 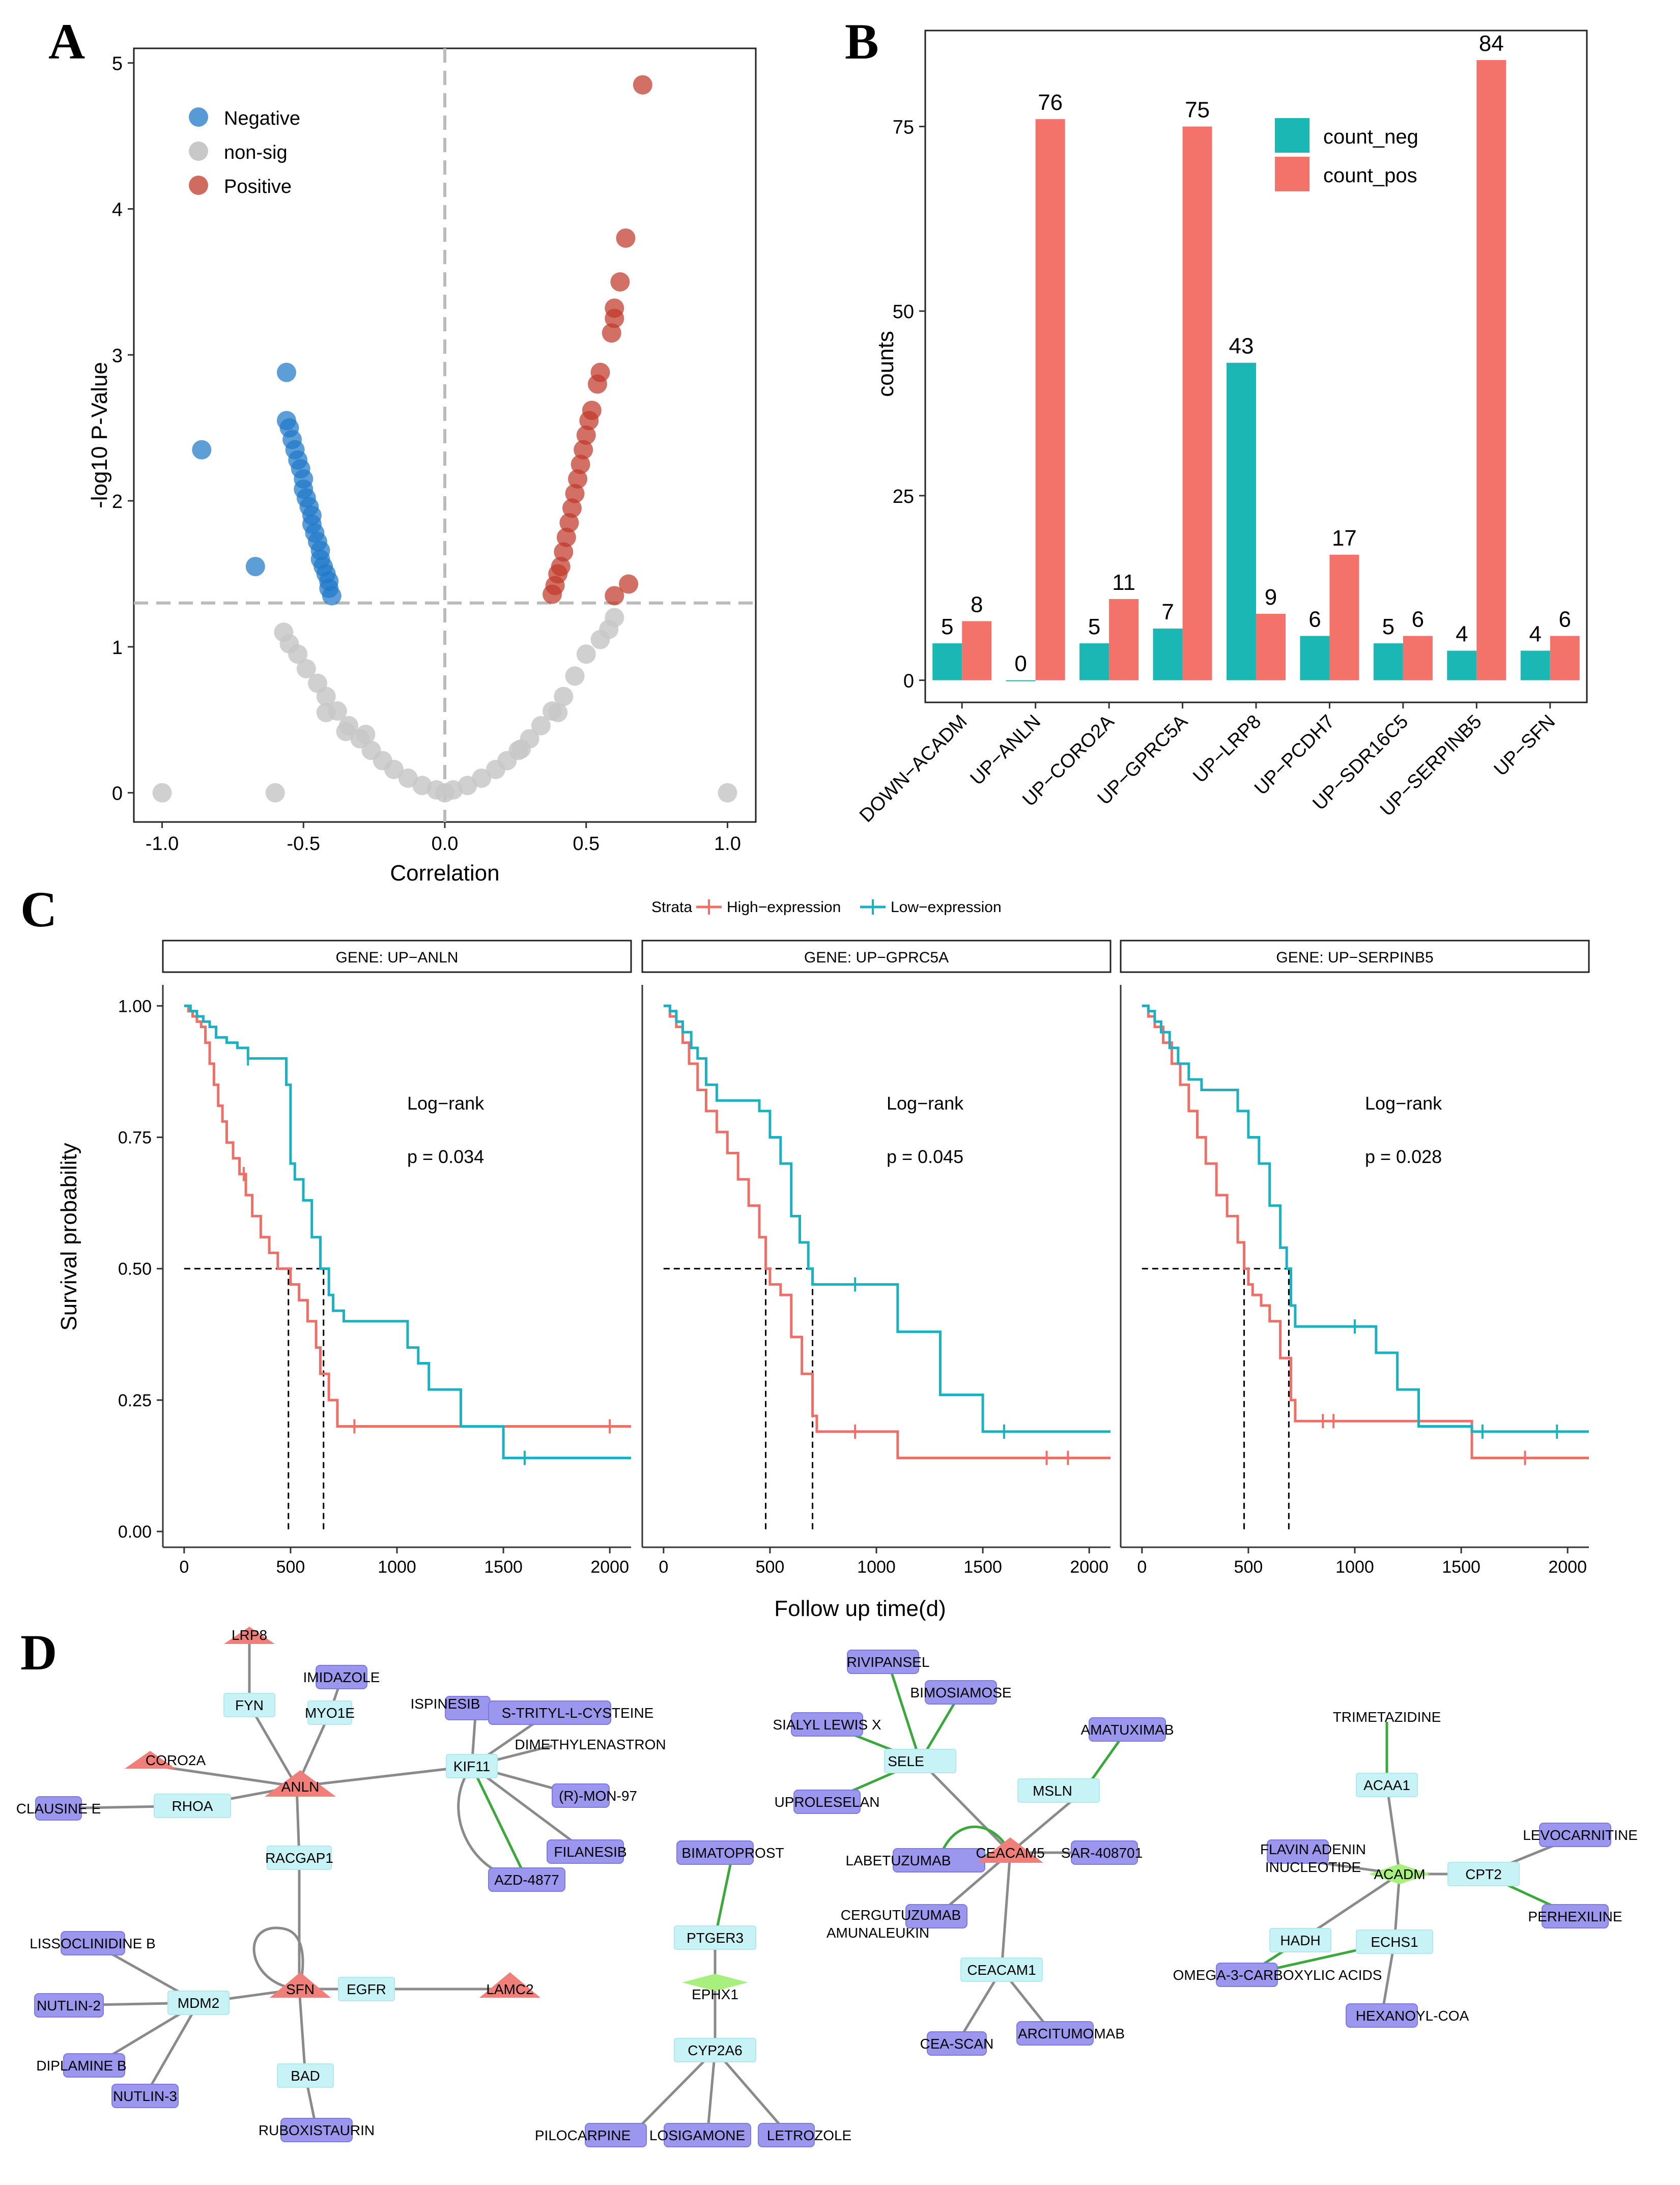 I want to click on node-bimosiamose-shape, so click(x=961, y=1692).